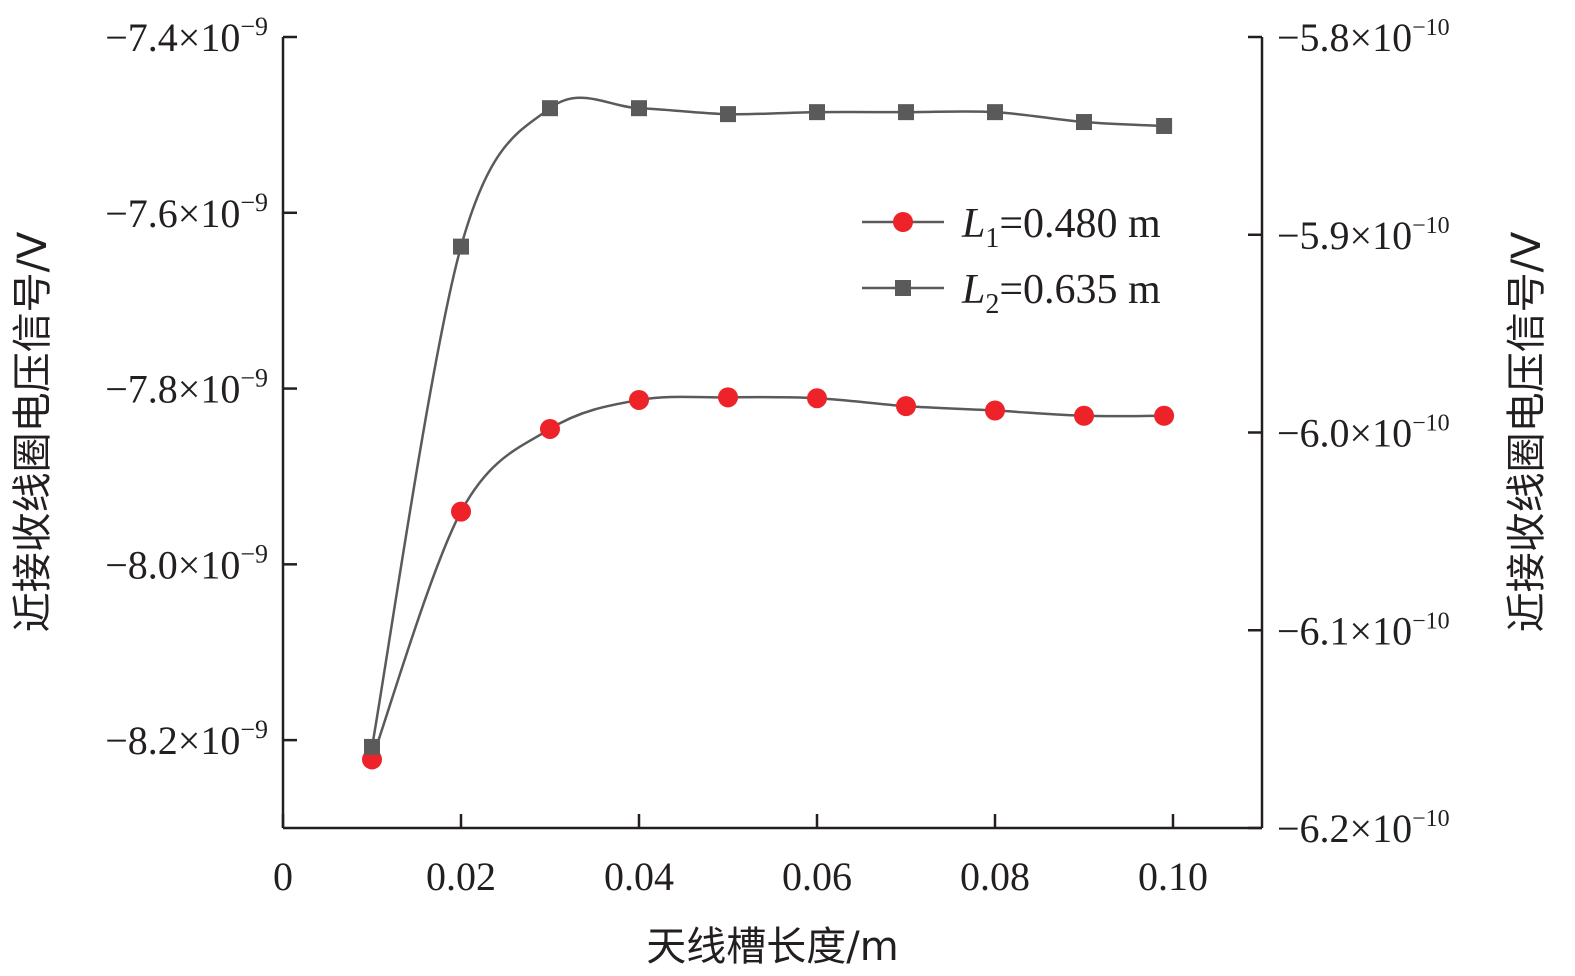  What do you see at coordinates (1011, 260) in the screenshot?
I see `legend: L1=0.480 m L2=0.635 m` at bounding box center [1011, 260].